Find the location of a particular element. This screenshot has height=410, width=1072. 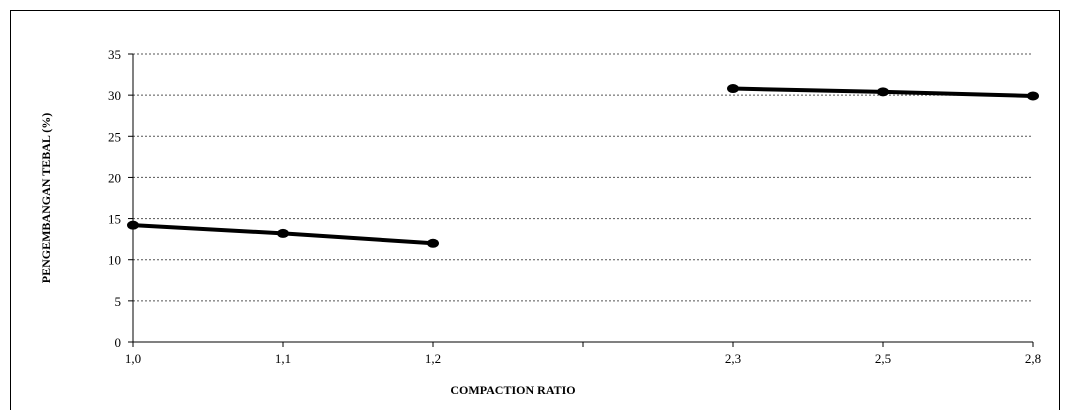

x-tick-label: 1,2 is located at coordinates (433, 358).